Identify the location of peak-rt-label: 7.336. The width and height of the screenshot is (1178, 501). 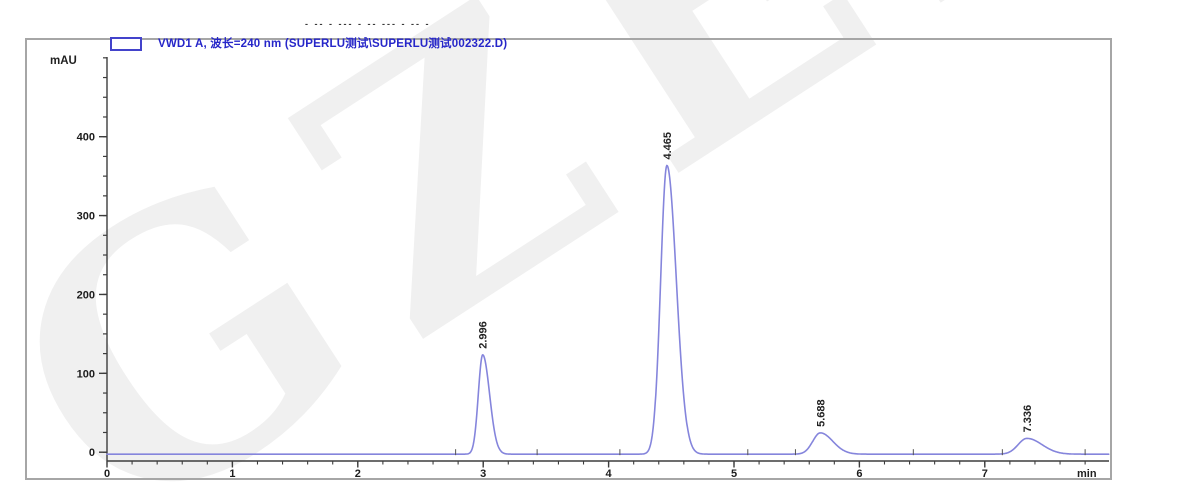
(1028, 419).